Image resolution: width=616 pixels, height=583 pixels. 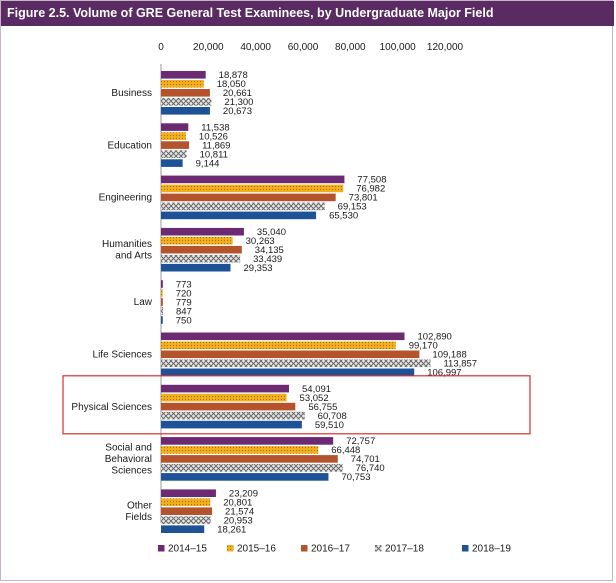 What do you see at coordinates (329, 425) in the screenshot?
I see `data-label: 59,510` at bounding box center [329, 425].